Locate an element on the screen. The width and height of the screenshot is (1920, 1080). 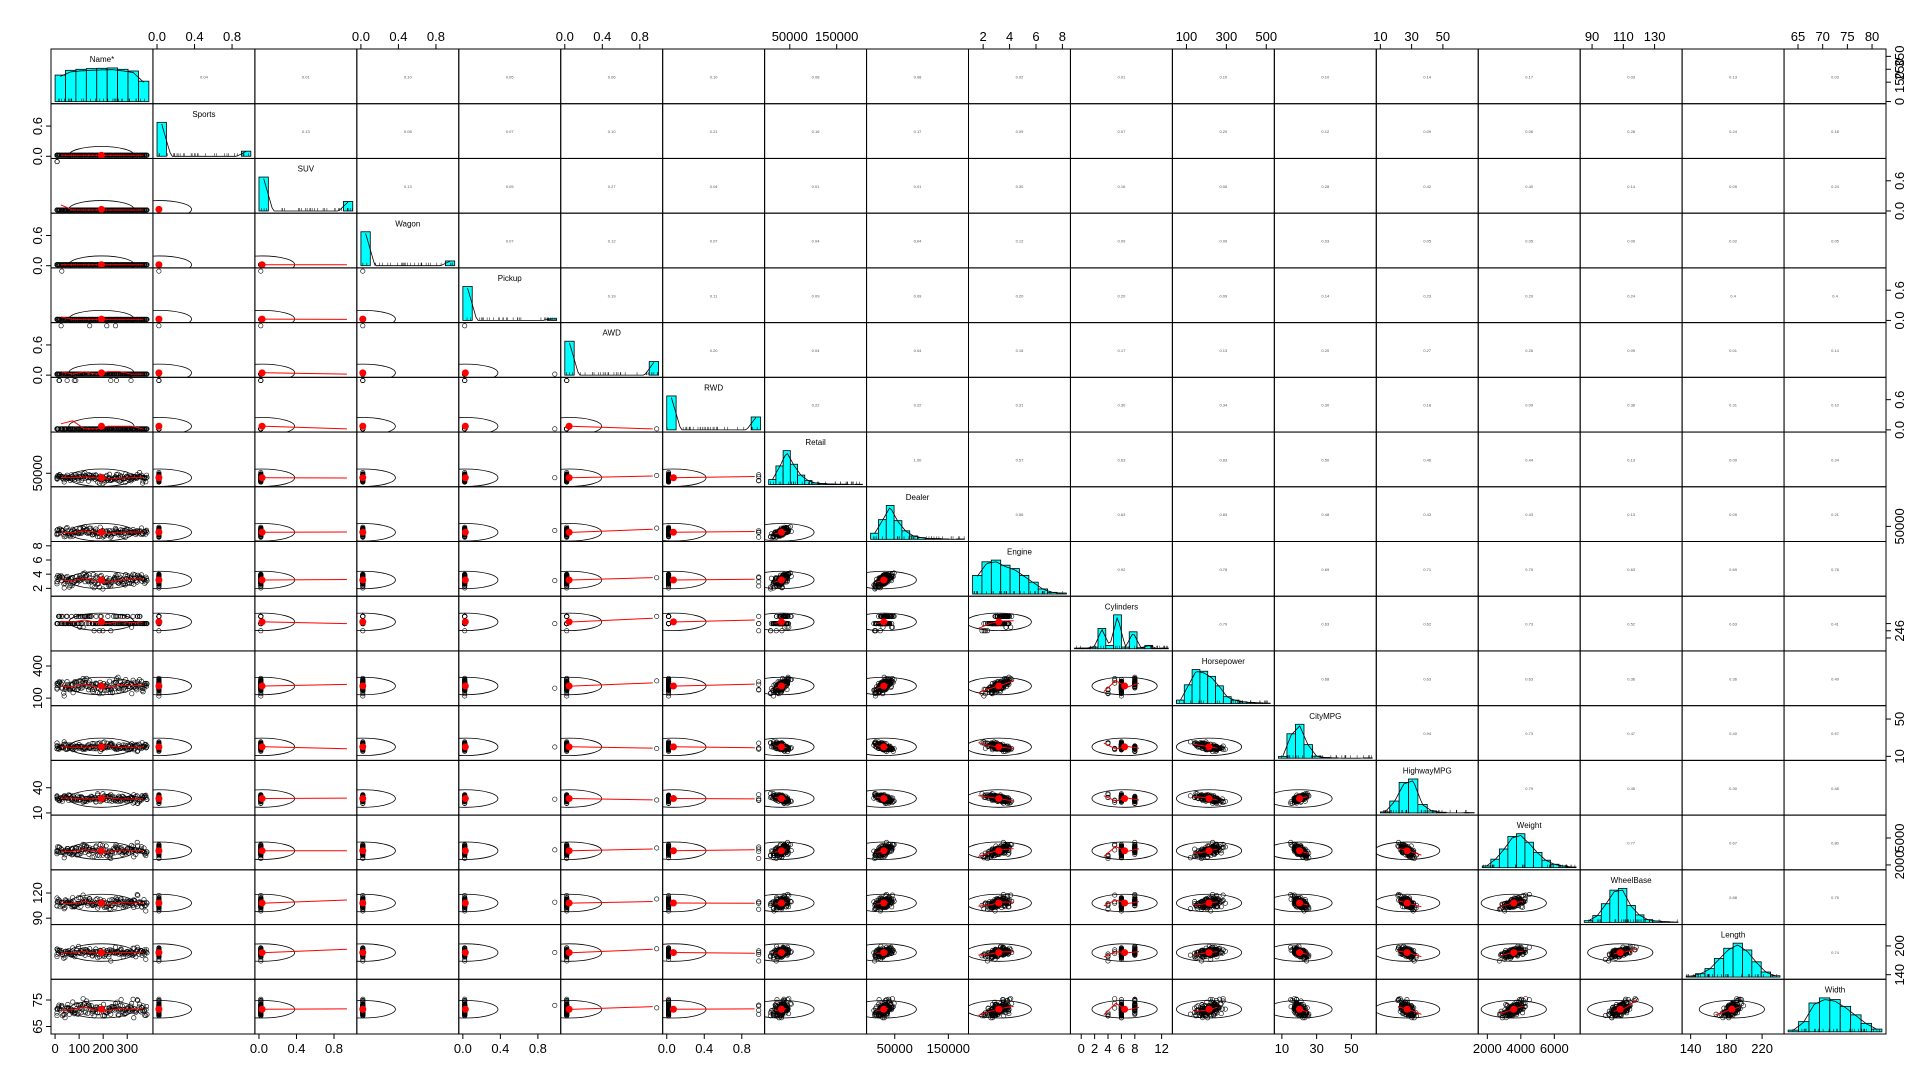
panel-7-10: 0.63 is located at coordinates (1121, 459).